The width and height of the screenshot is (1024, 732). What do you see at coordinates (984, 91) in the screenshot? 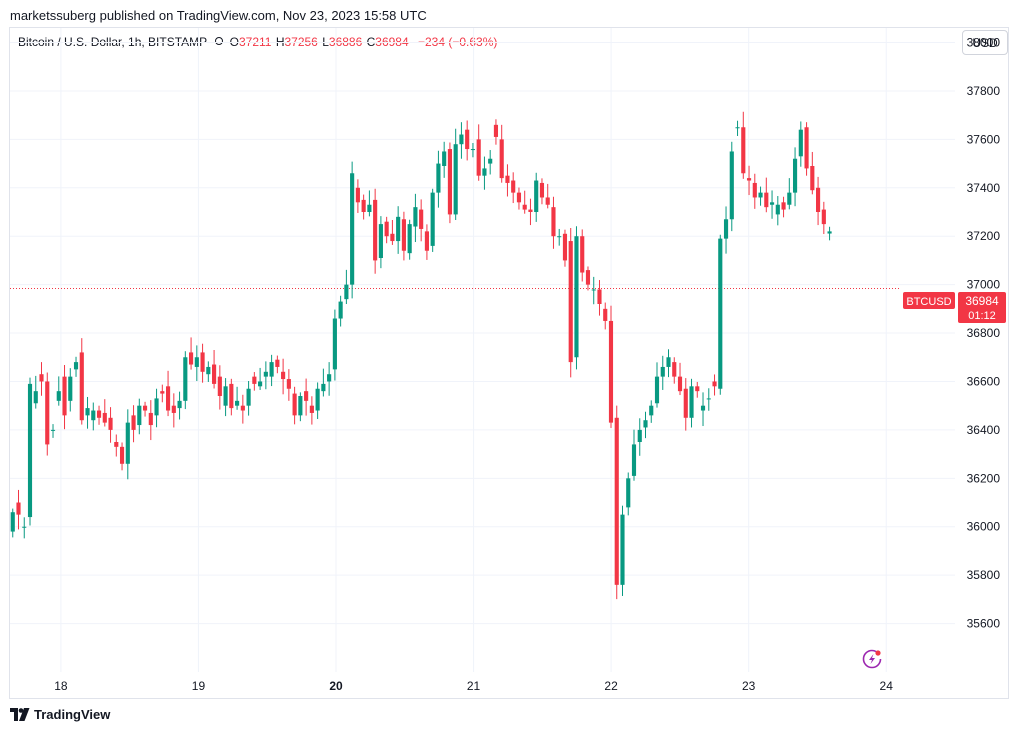
I see `y-tick-label: 37800` at bounding box center [984, 91].